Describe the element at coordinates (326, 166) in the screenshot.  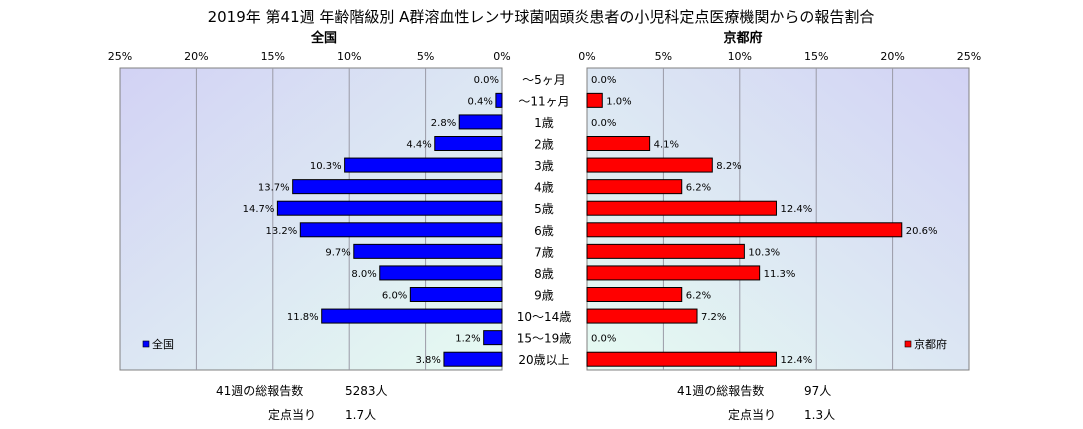
I see `national-data-label: 10.3%` at that location.